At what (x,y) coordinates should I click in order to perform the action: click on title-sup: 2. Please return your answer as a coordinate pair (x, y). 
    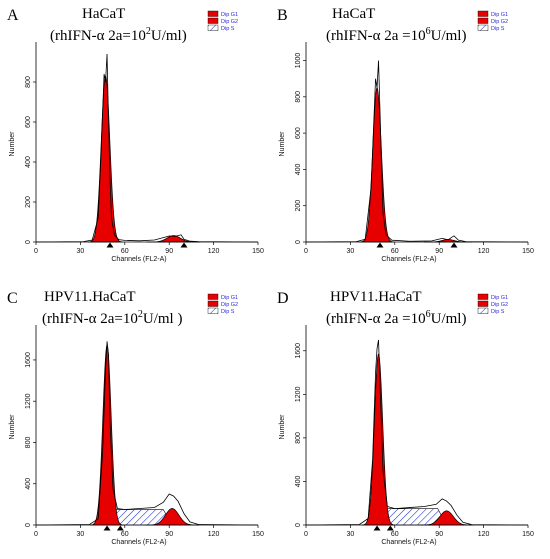
    Looking at the image, I should click on (148, 31).